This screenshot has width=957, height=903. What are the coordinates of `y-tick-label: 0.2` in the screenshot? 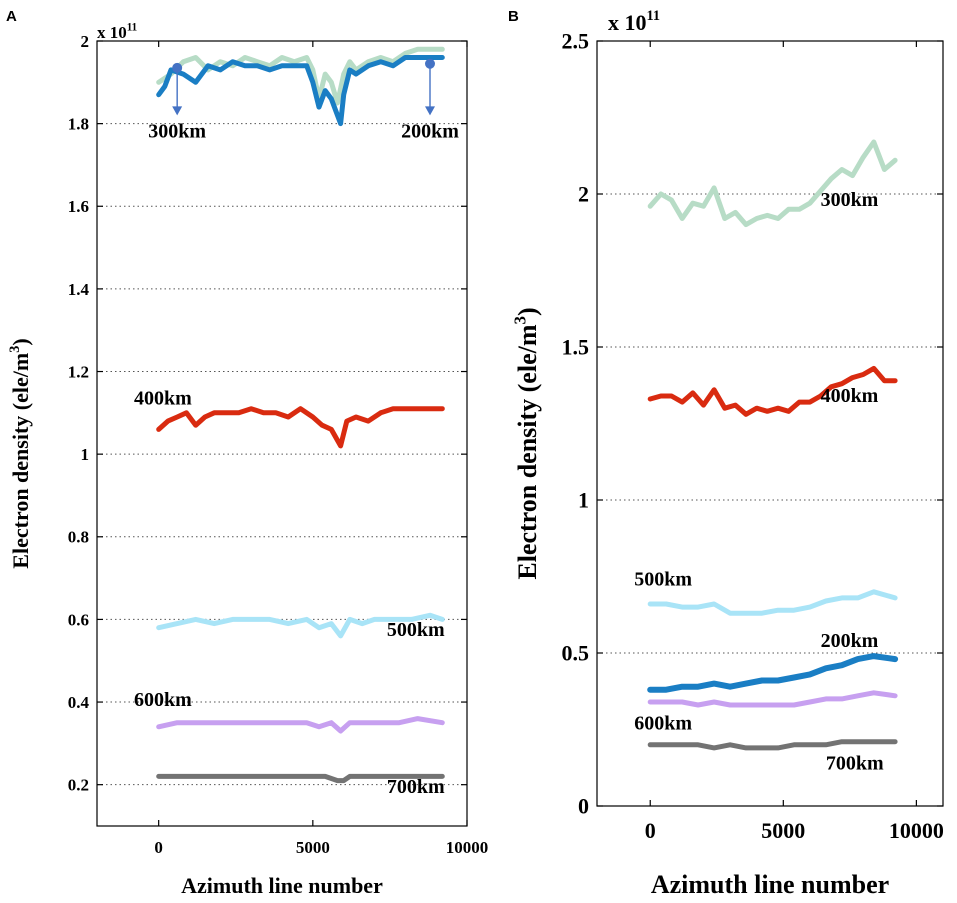 It's located at (78, 785).